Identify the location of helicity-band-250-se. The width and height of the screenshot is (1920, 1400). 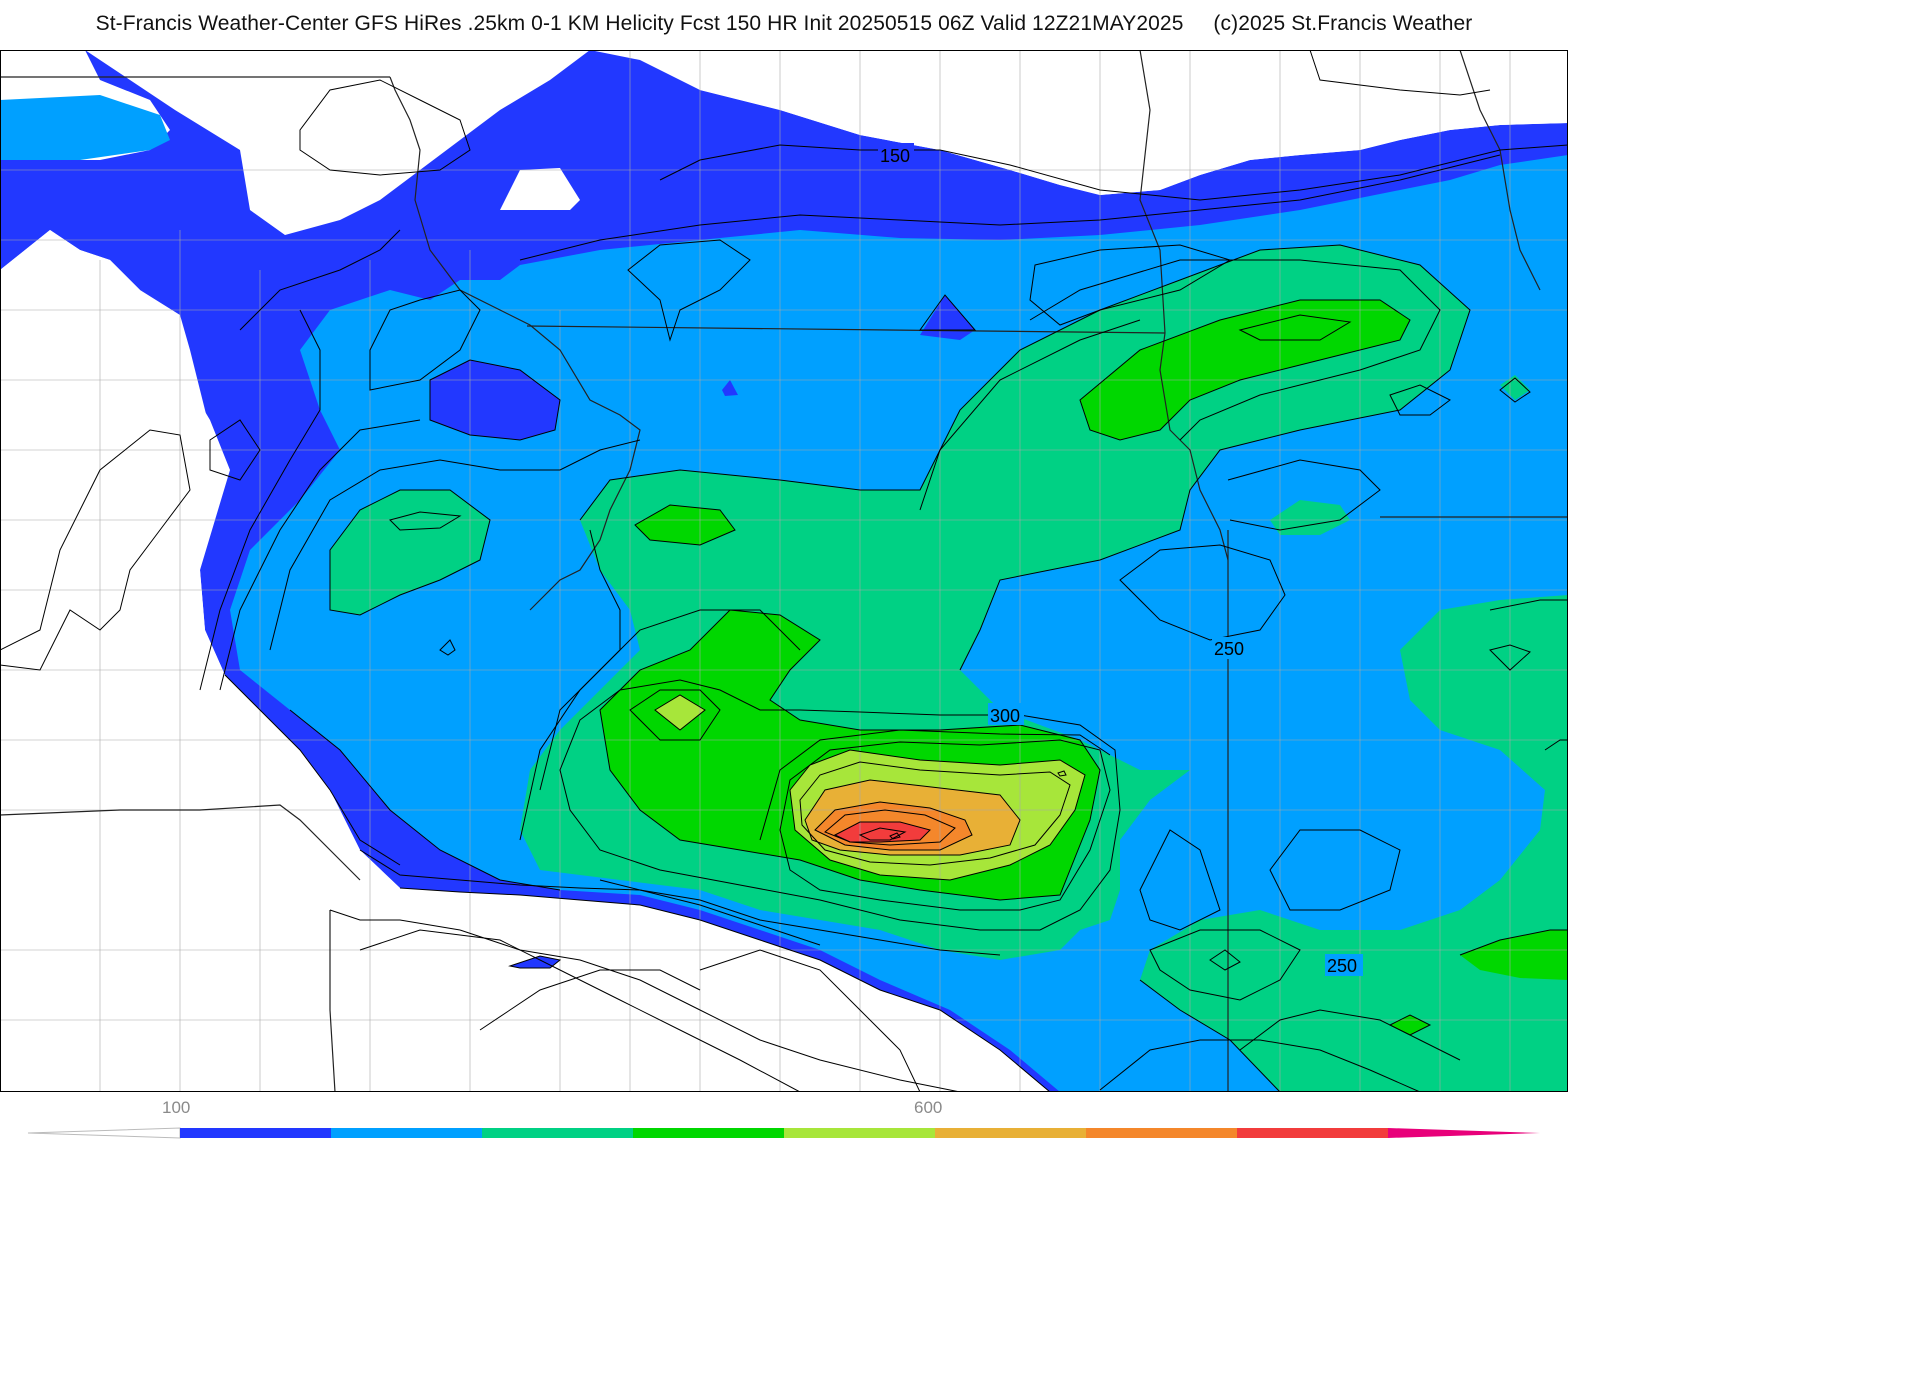
(1354, 843).